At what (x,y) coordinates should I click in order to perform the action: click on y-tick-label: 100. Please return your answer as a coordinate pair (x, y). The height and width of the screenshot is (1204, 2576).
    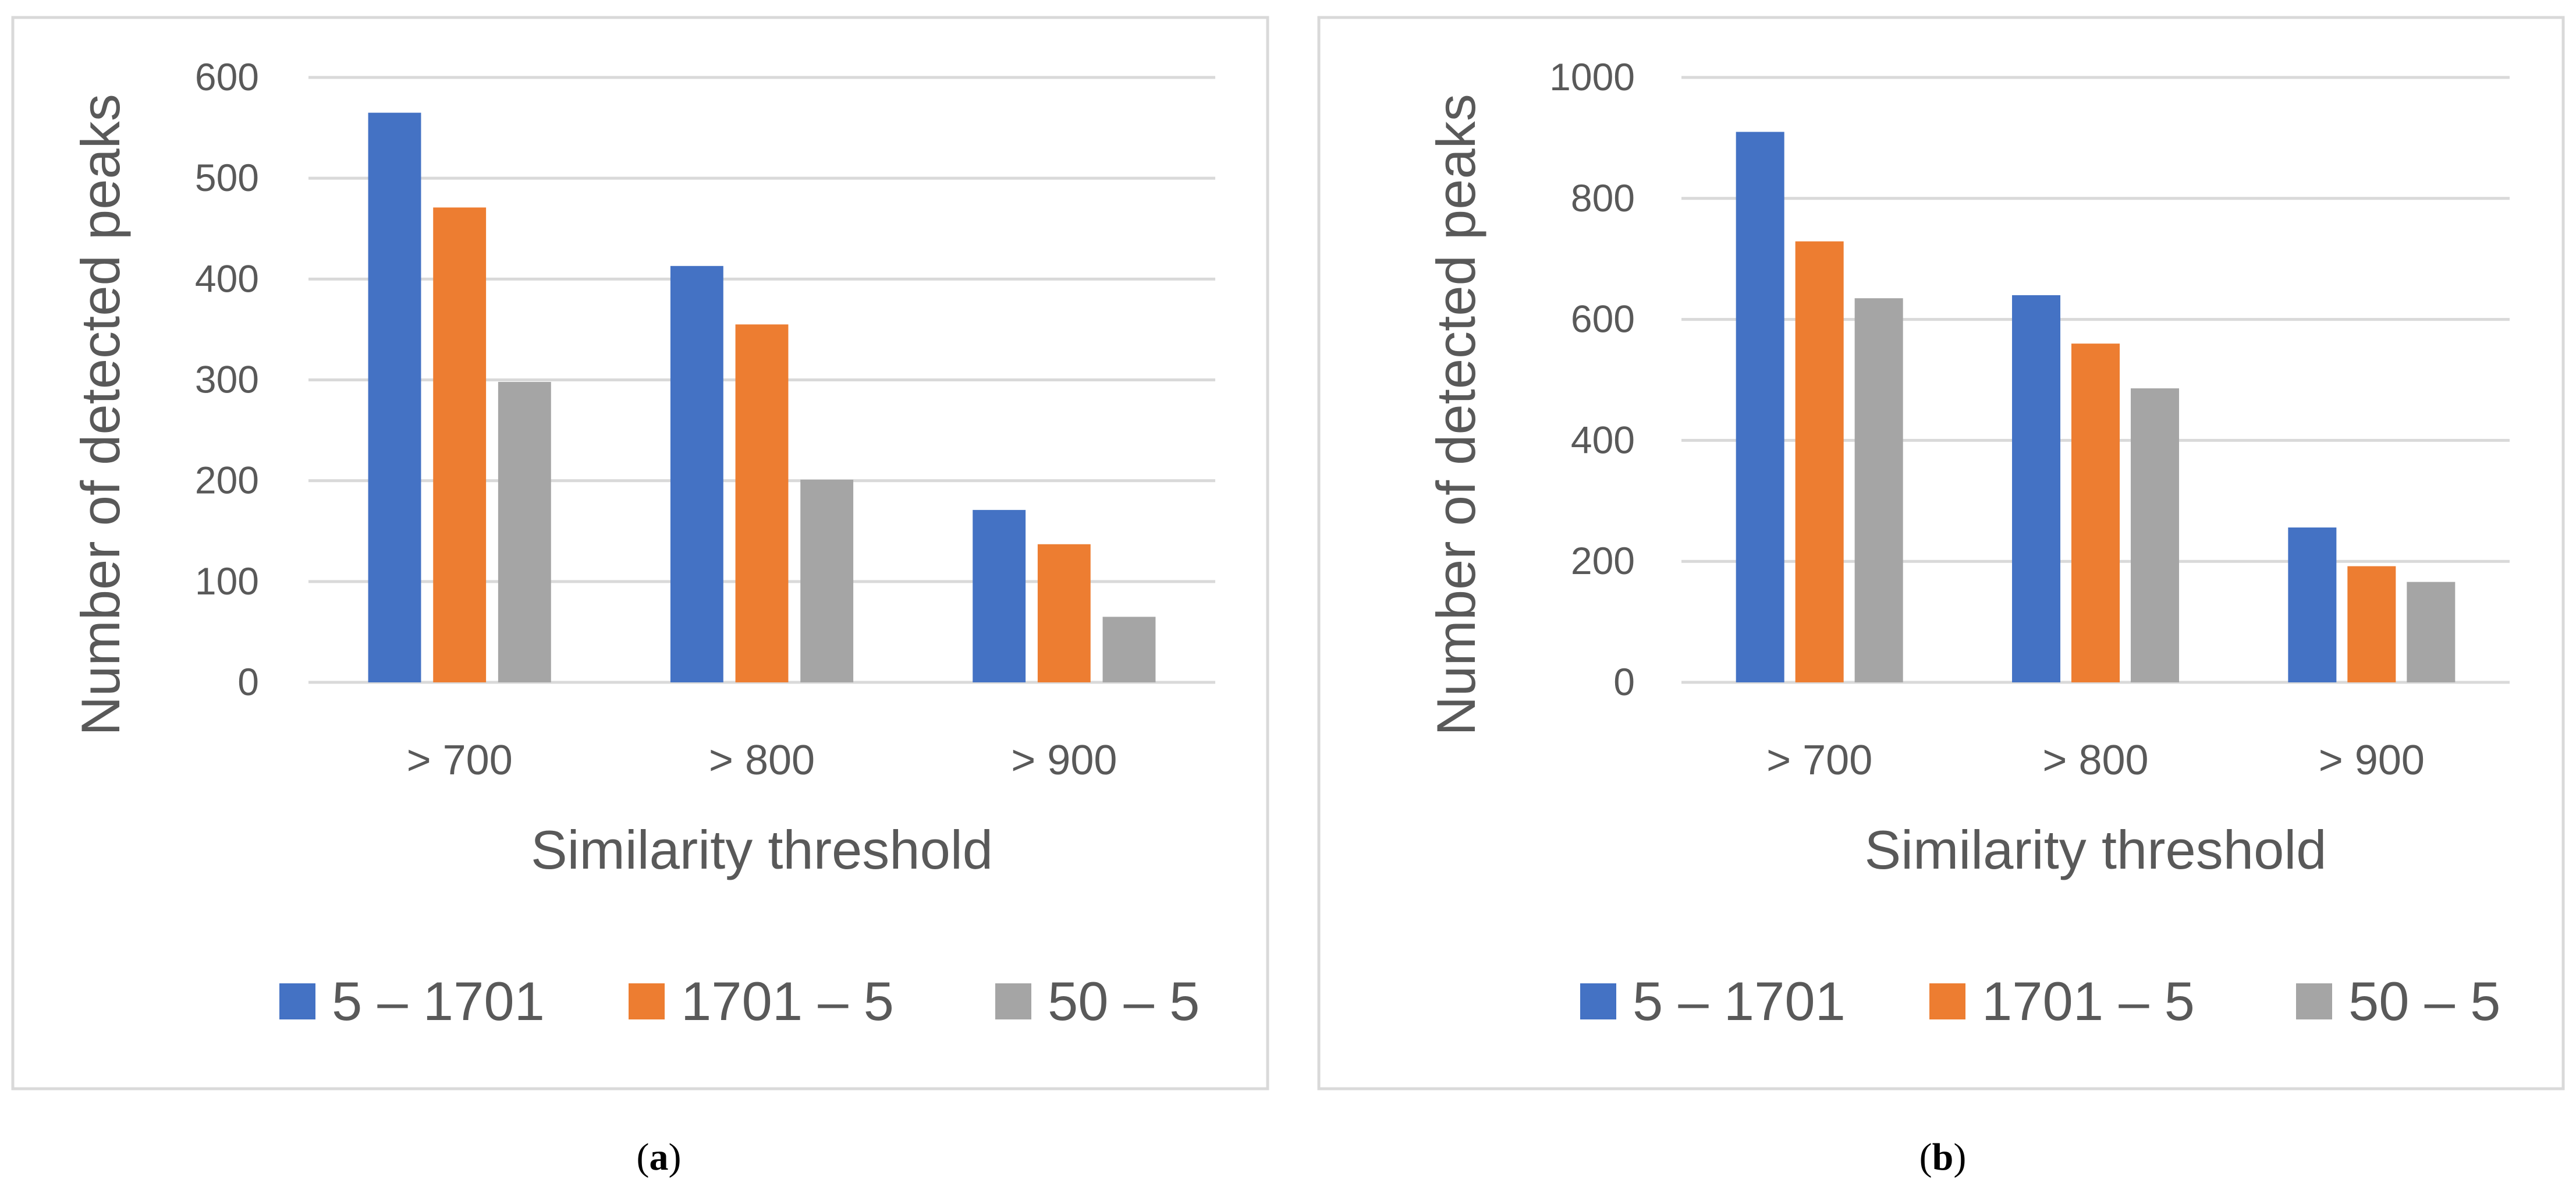
    Looking at the image, I should click on (227, 581).